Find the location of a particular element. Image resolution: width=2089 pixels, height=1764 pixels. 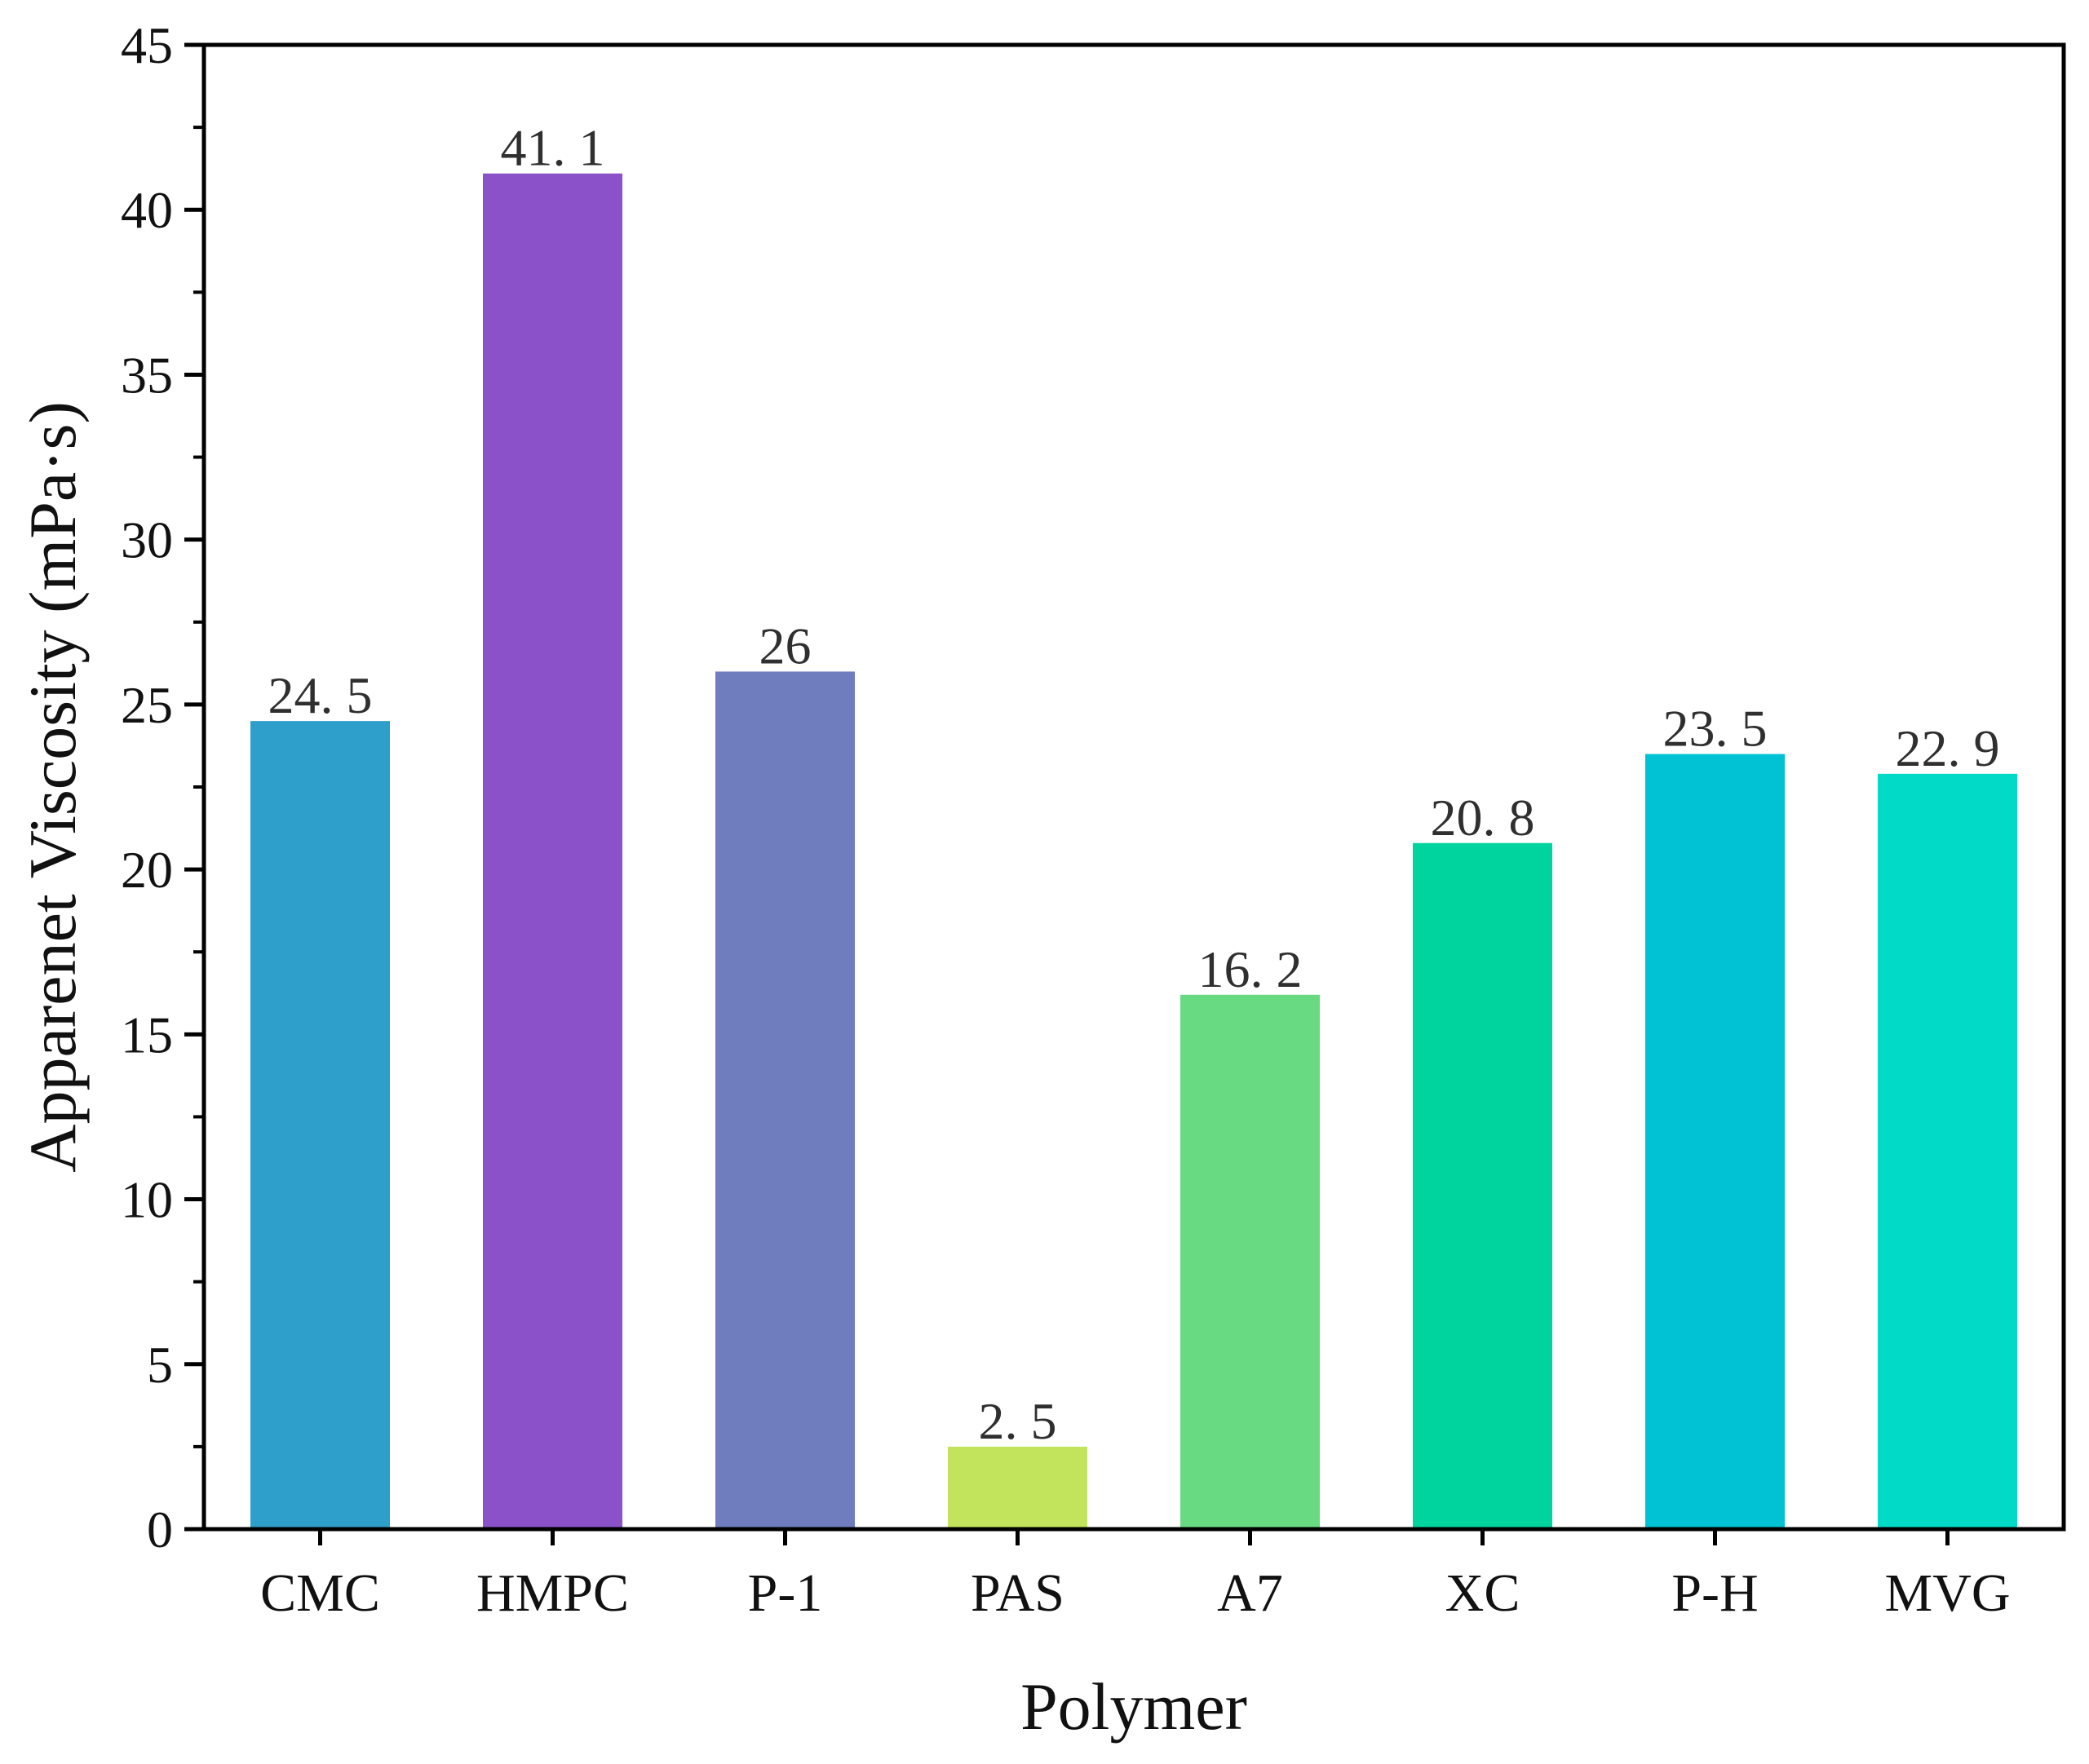

y-tick-label: 25 is located at coordinates (147, 705).